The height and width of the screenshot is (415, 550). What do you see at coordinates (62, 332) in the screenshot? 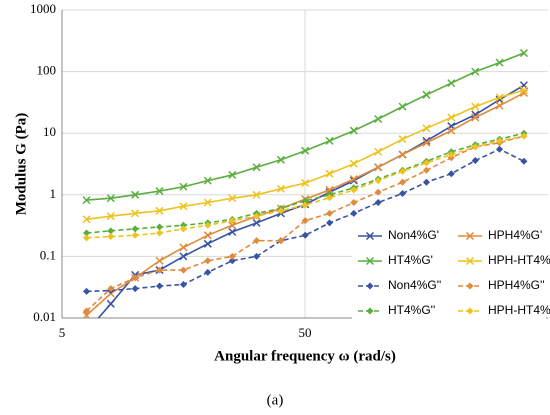
I see `x-tick-label: 5` at bounding box center [62, 332].